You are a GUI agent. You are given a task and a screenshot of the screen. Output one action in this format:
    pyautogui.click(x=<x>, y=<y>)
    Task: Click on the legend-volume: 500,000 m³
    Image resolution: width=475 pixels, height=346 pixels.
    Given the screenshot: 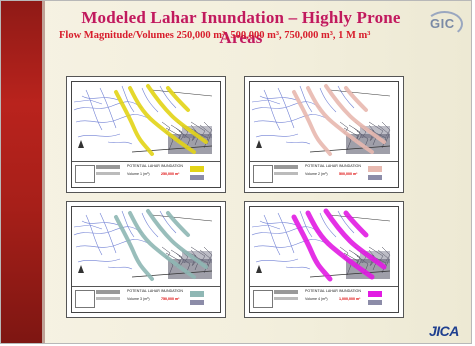 What is the action you would take?
    pyautogui.click(x=348, y=174)
    